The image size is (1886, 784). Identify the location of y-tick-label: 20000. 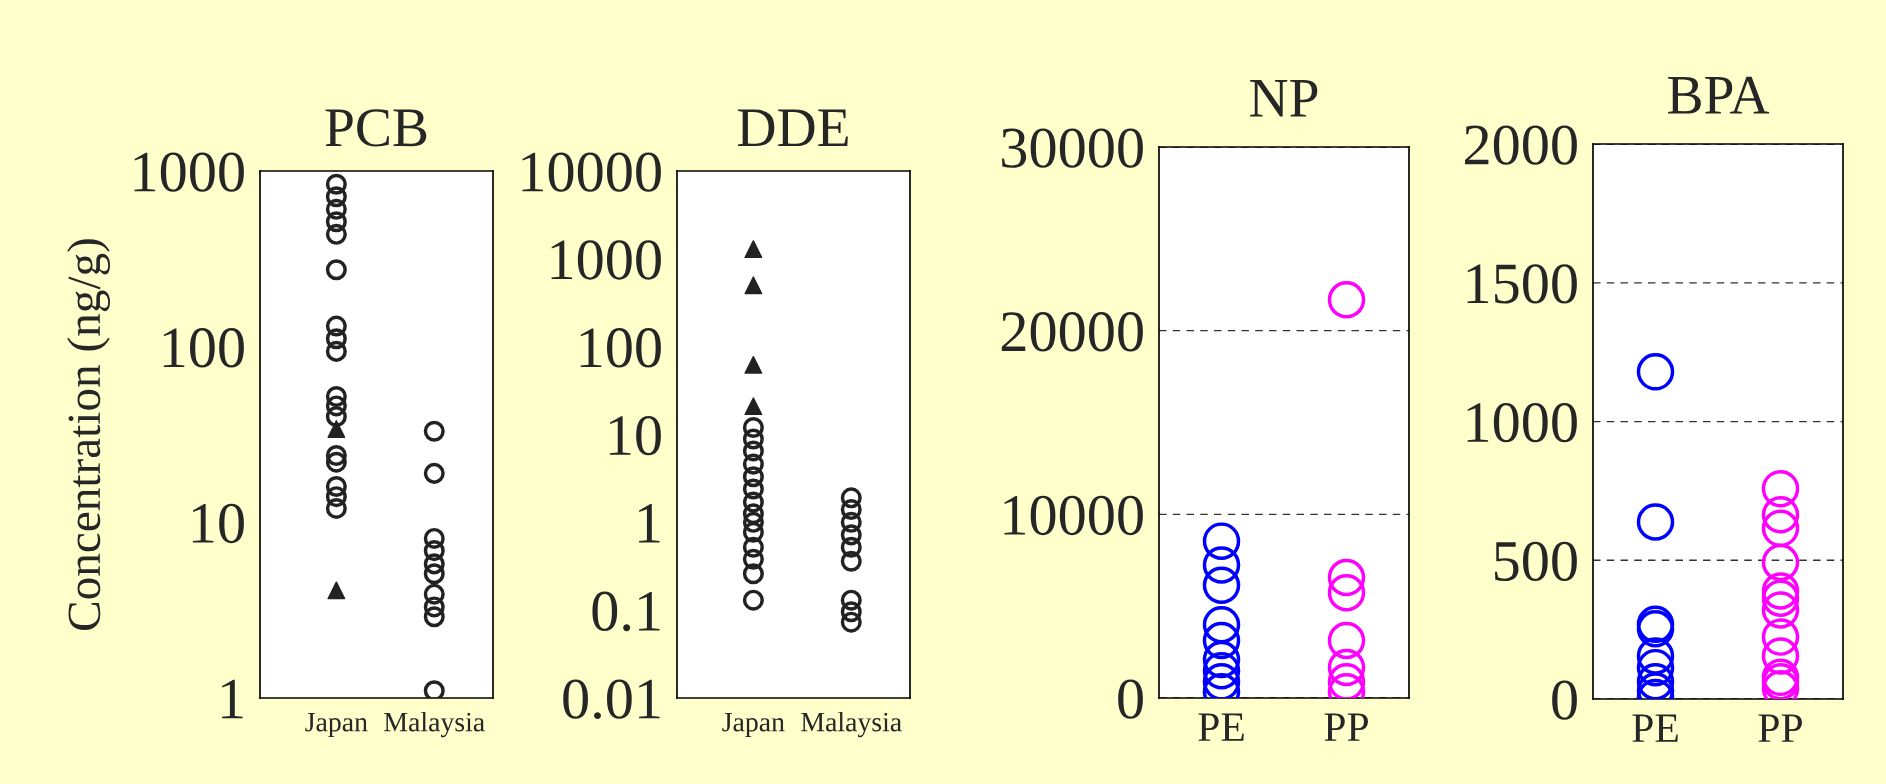
(1072, 332).